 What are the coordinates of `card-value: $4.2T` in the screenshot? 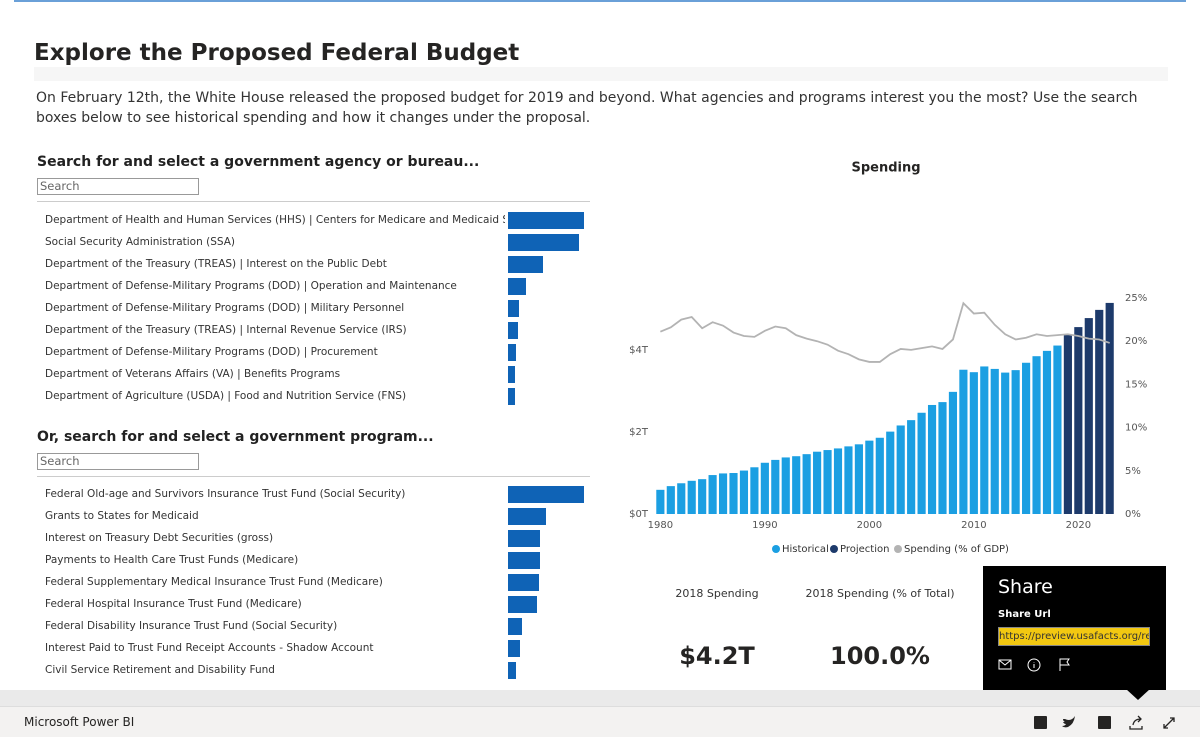 It's located at (717, 656).